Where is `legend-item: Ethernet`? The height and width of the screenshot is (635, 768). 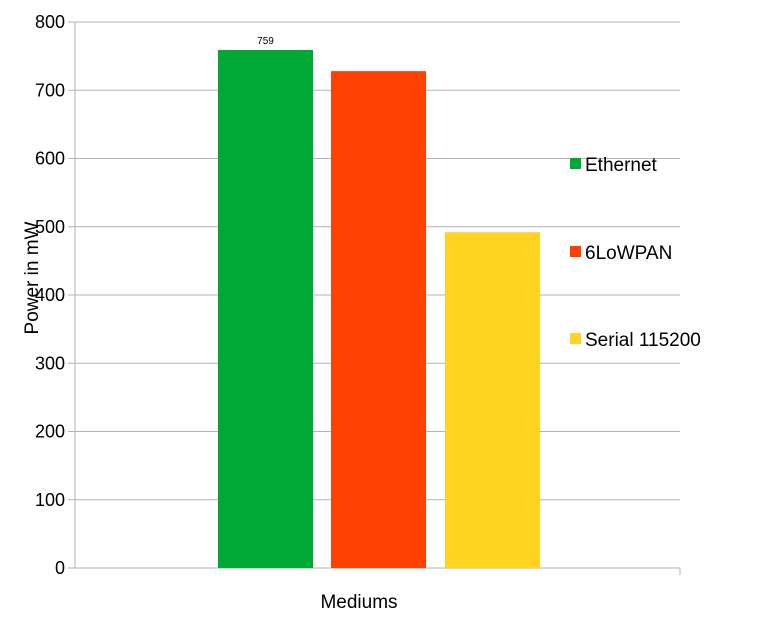
legend-item: Ethernet is located at coordinates (614, 165).